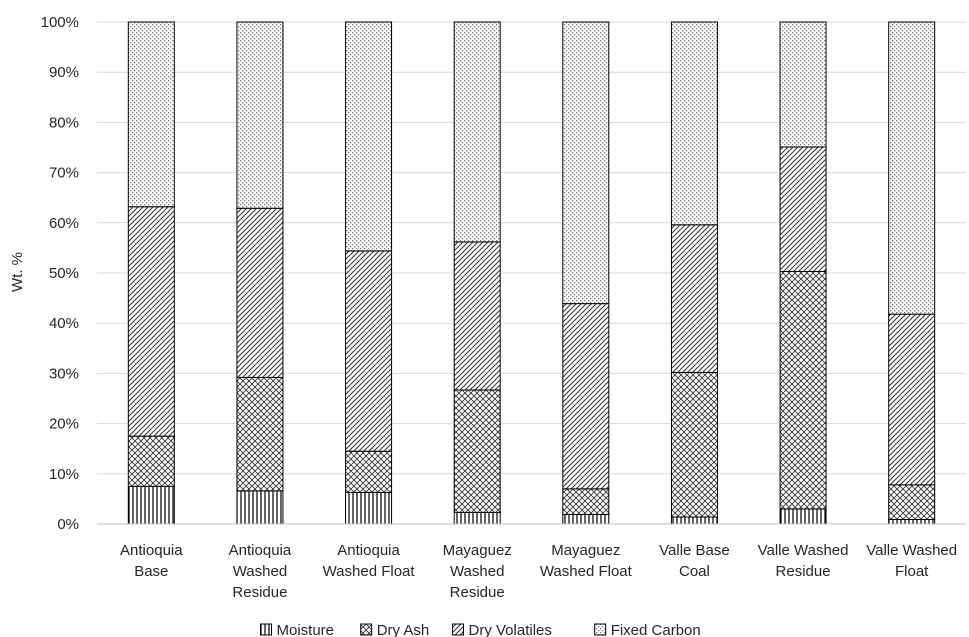 Image resolution: width=969 pixels, height=637 pixels. What do you see at coordinates (151, 571) in the screenshot?
I see `x-category-label: Base` at bounding box center [151, 571].